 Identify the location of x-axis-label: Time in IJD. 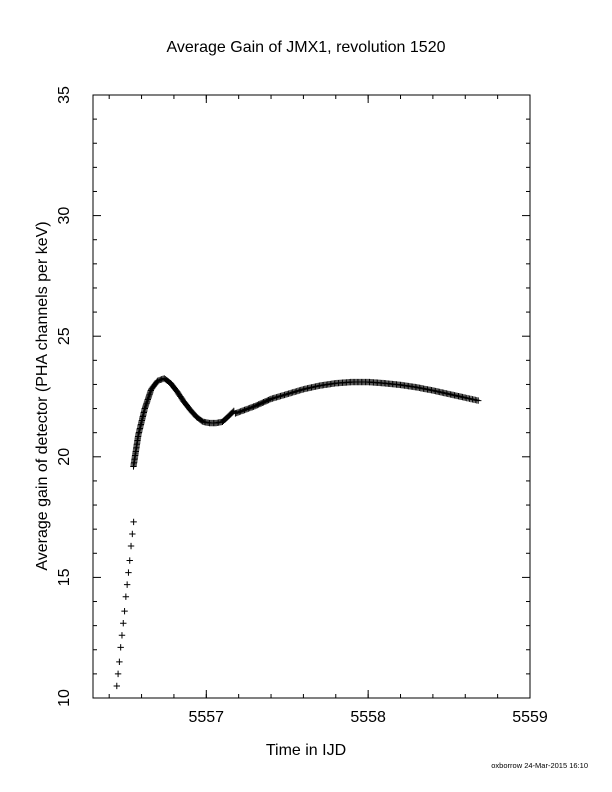
(306, 750).